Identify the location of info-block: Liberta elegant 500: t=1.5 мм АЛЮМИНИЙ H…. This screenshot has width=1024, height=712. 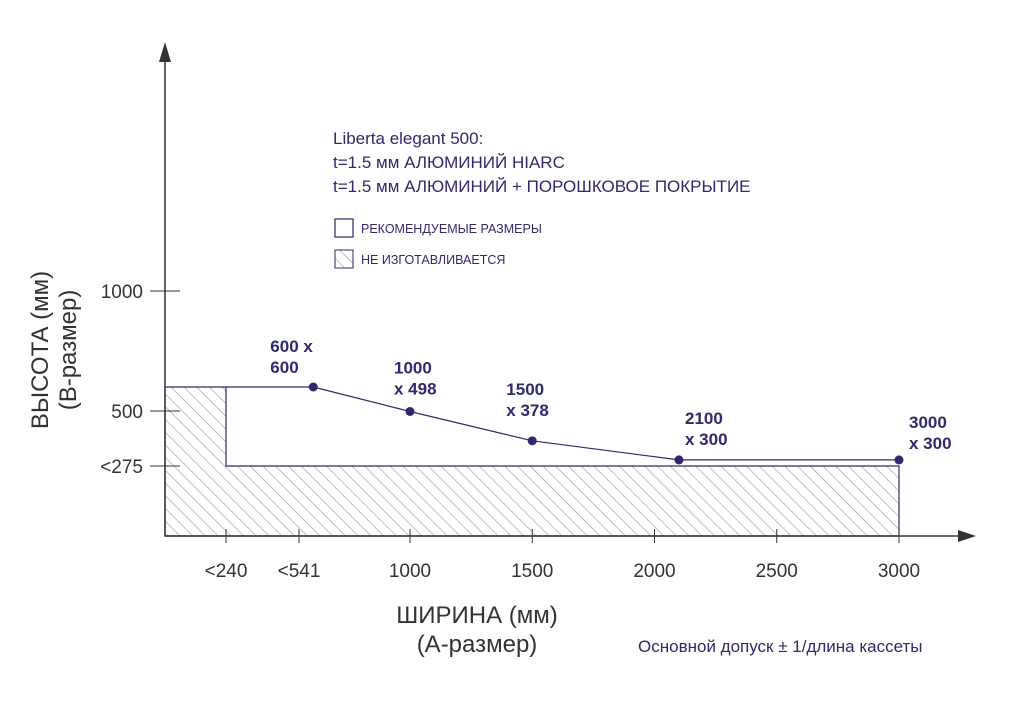
(542, 162).